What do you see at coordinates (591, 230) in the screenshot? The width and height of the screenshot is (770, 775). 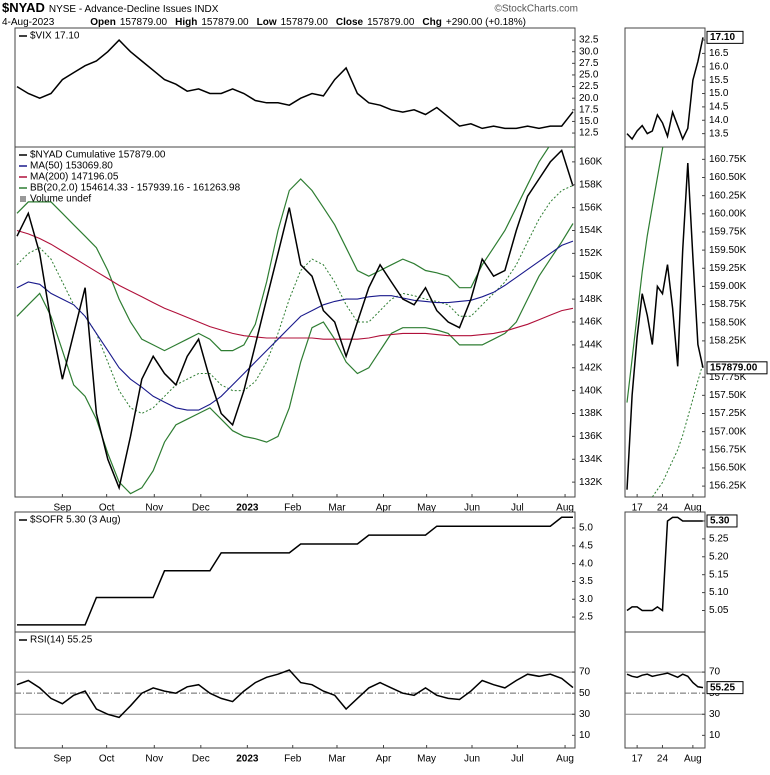 I see `y-tick-label: 154K` at bounding box center [591, 230].